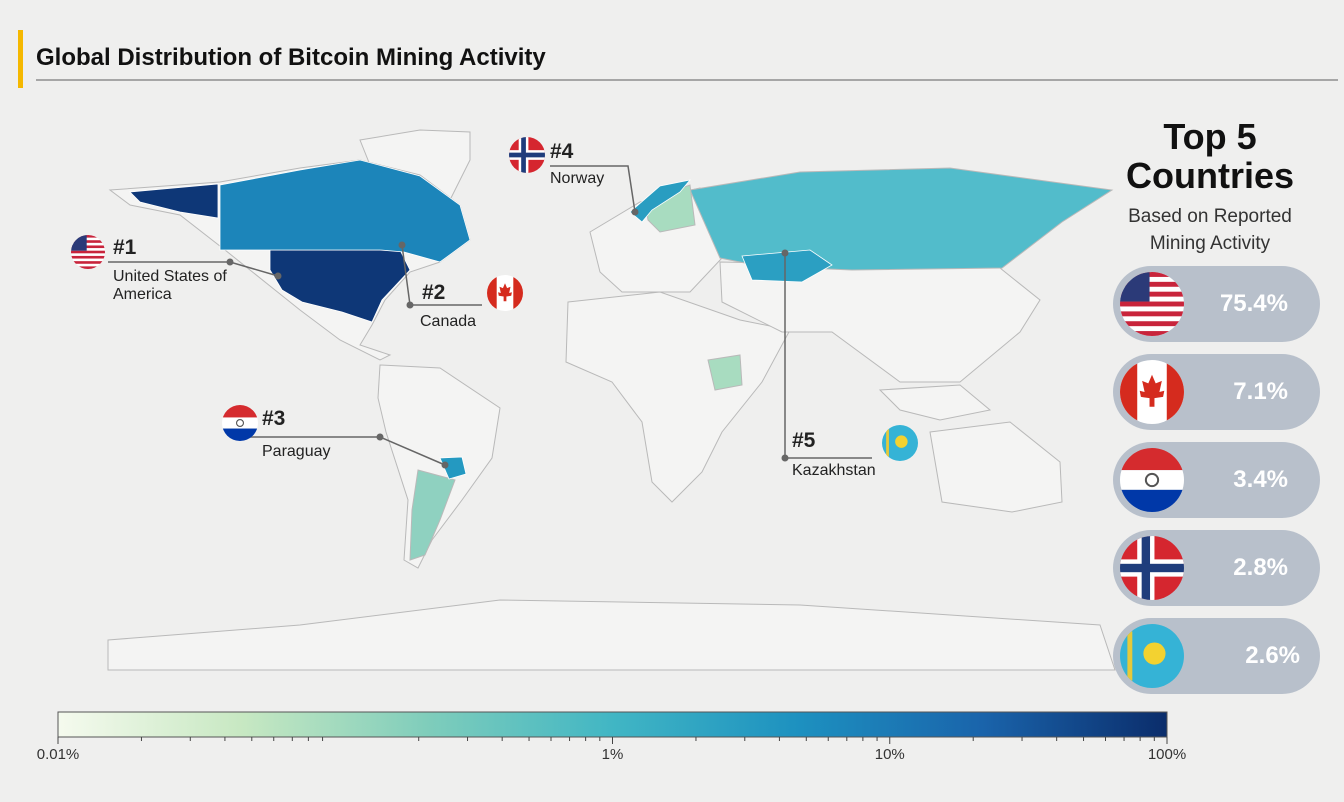 The height and width of the screenshot is (802, 1344). I want to click on australia, so click(996, 467).